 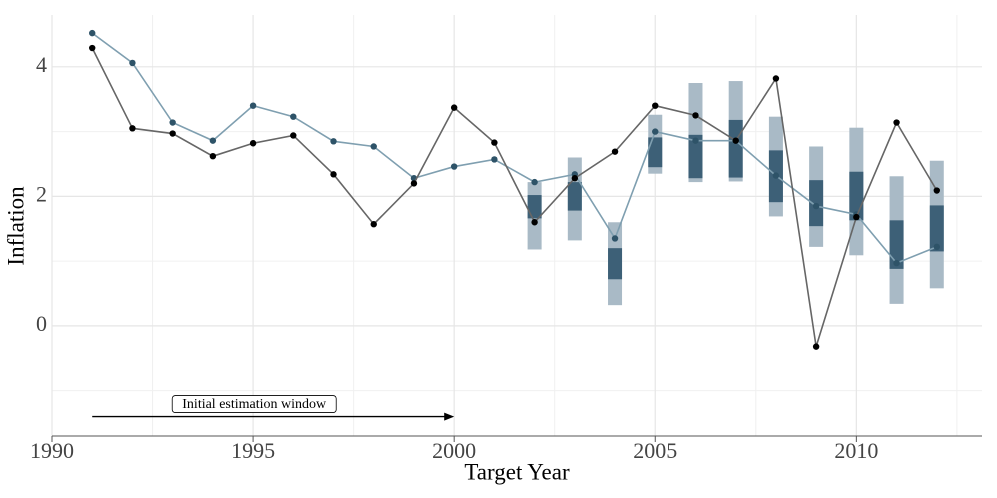 I want to click on x-tick-label: 2005, so click(x=655, y=450).